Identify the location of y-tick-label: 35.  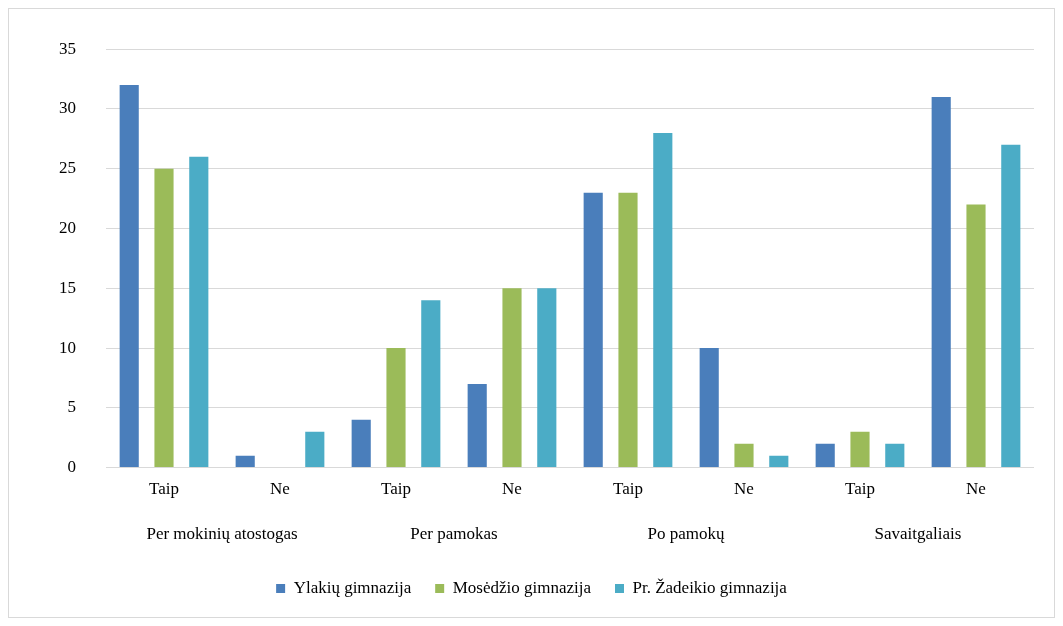
(67, 48).